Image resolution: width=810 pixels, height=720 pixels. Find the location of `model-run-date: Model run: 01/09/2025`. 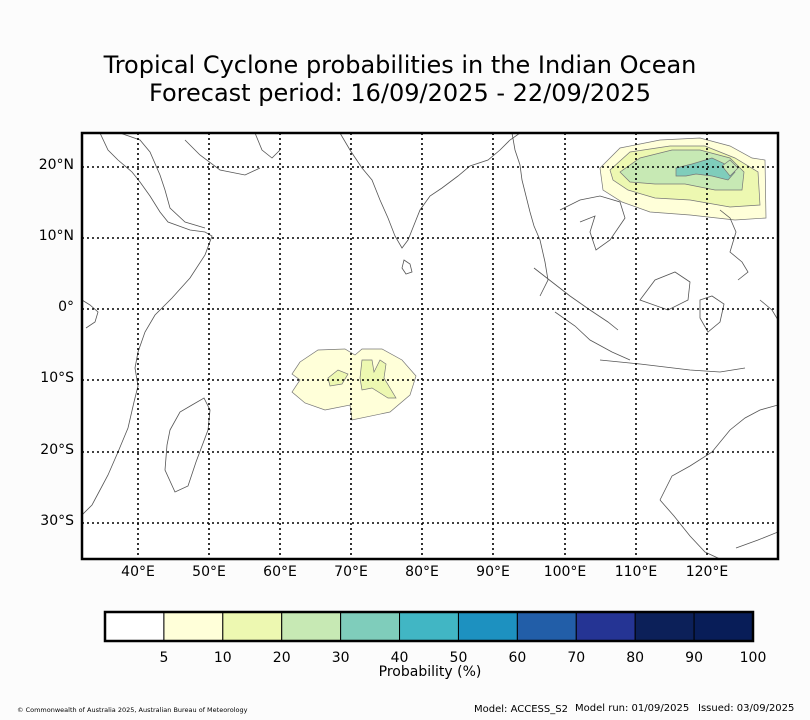

model-run-date: Model run: 01/09/2025 is located at coordinates (632, 708).